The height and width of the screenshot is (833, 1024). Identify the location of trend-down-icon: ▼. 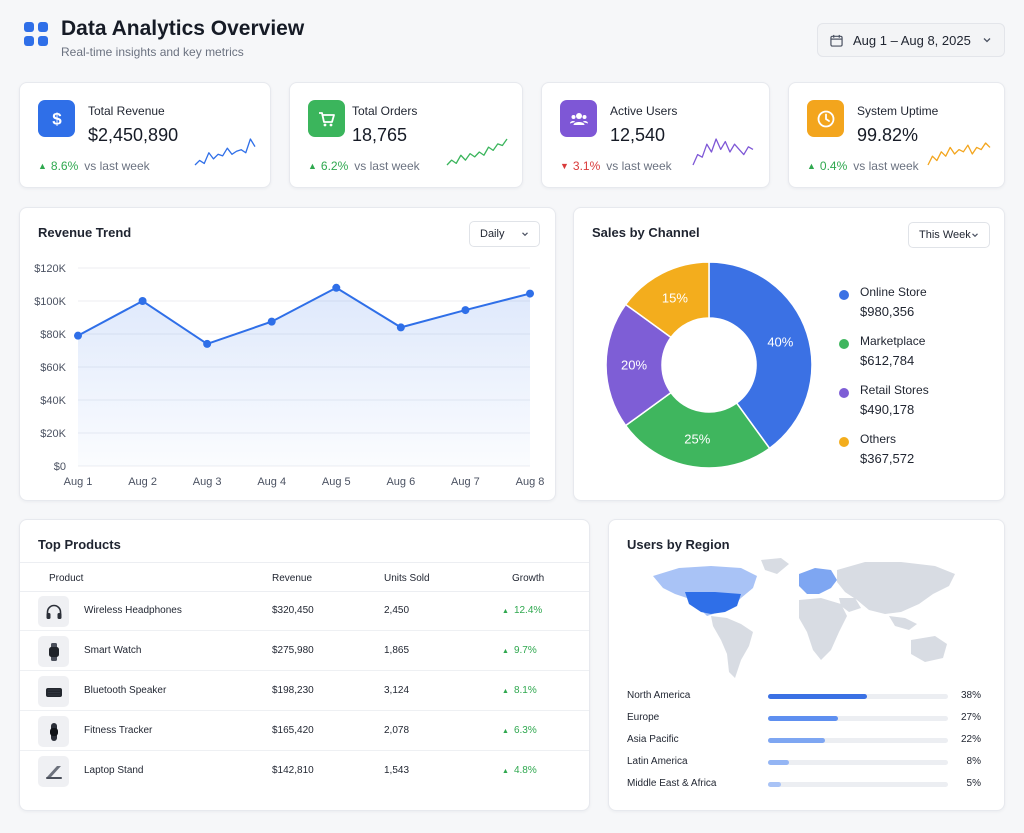
(564, 166).